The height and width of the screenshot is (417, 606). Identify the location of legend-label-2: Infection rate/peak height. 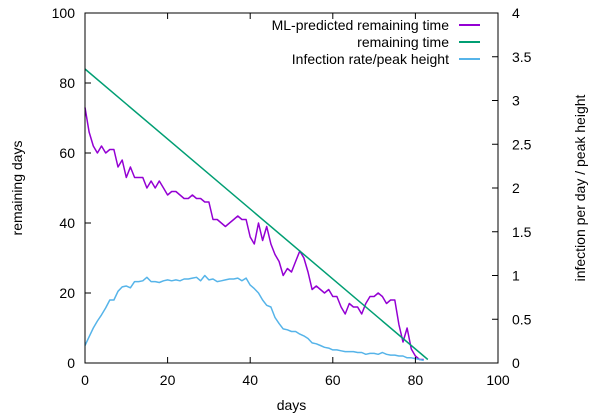
(370, 59).